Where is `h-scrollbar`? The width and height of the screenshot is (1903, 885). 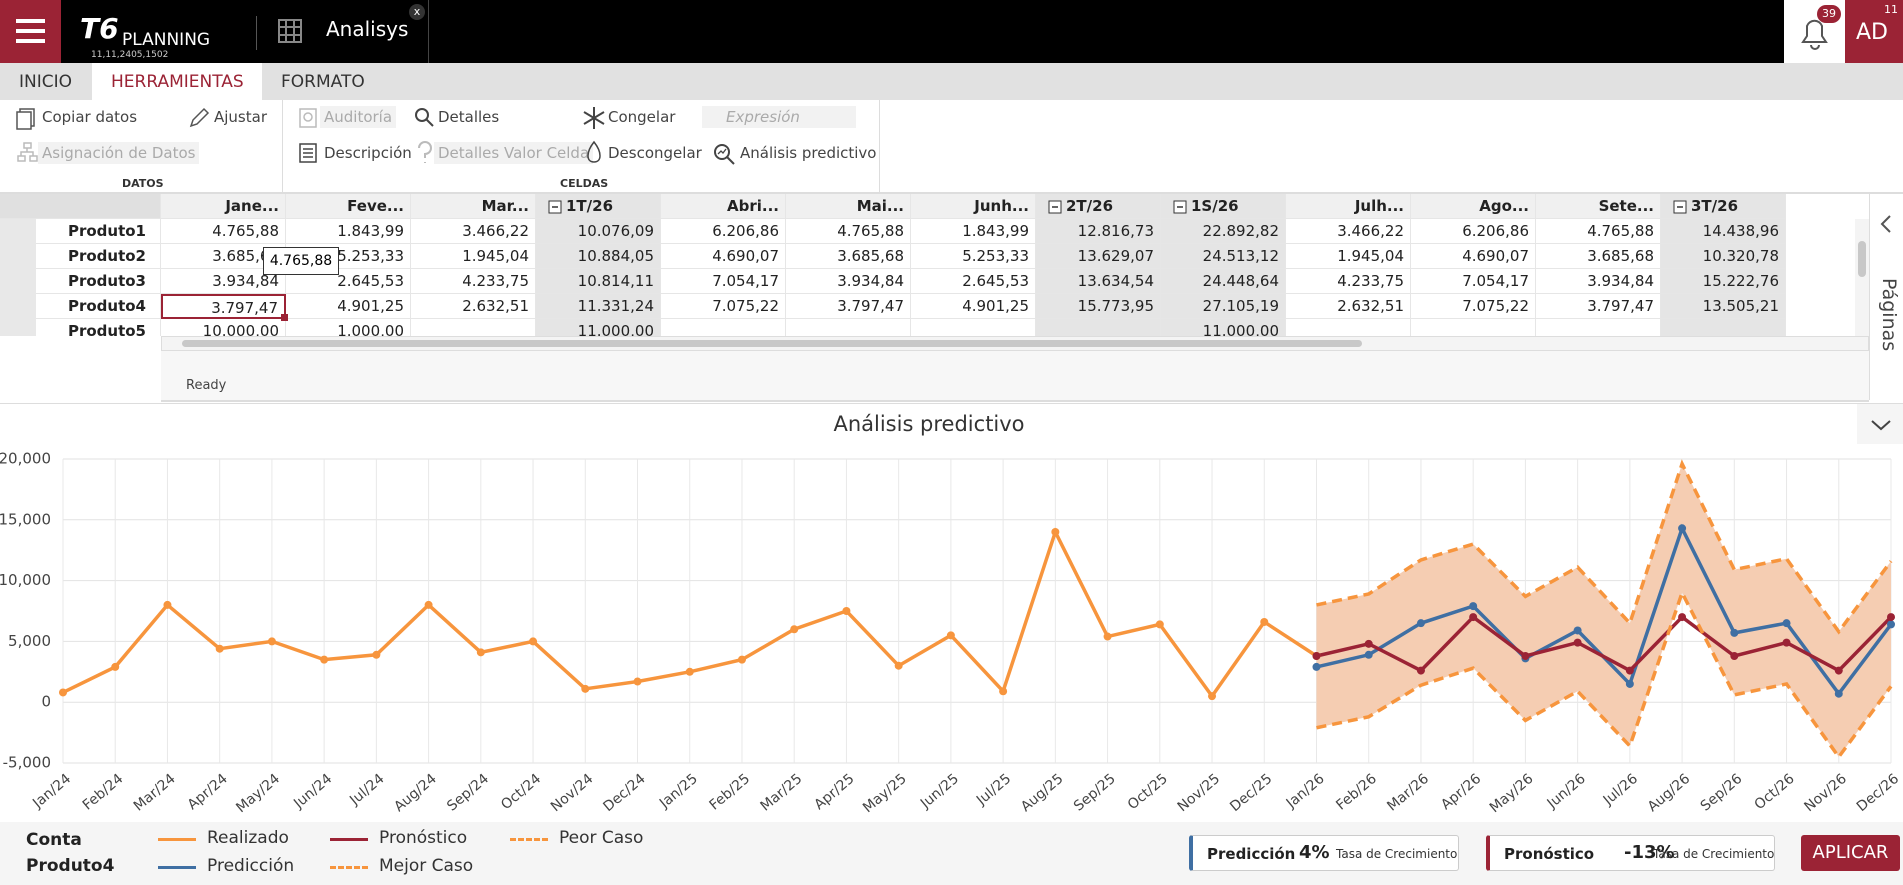
h-scrollbar is located at coordinates (1015, 343).